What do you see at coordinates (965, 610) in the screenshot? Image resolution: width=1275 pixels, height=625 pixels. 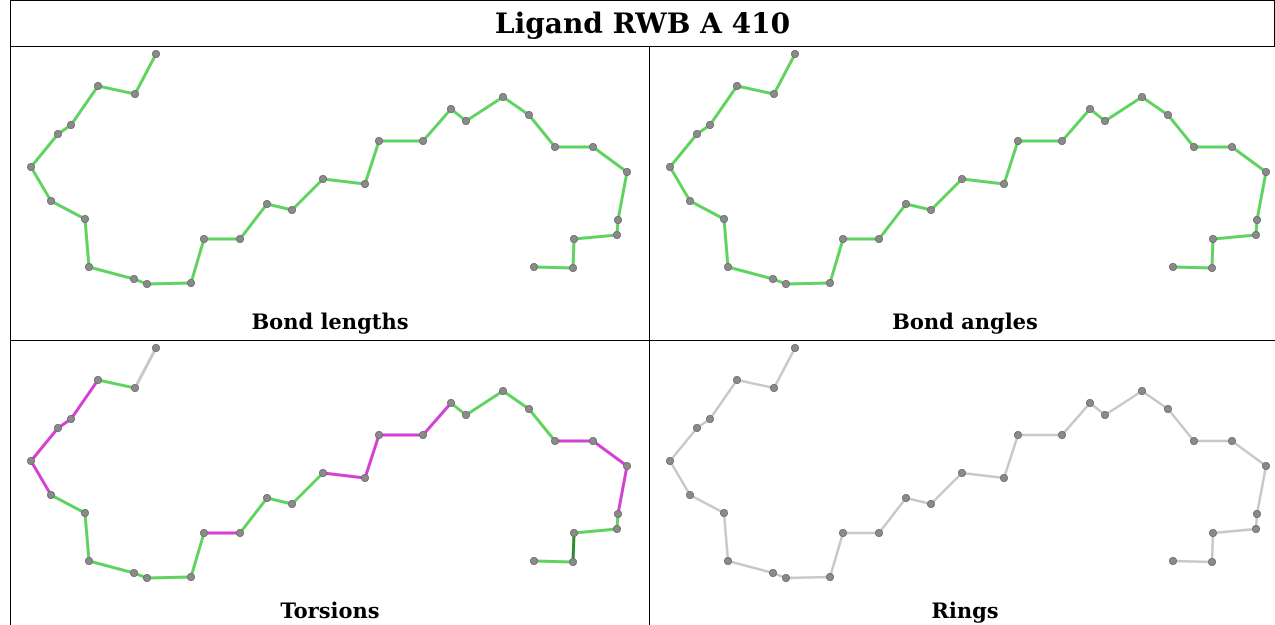 I see `rings-label: Rings` at bounding box center [965, 610].